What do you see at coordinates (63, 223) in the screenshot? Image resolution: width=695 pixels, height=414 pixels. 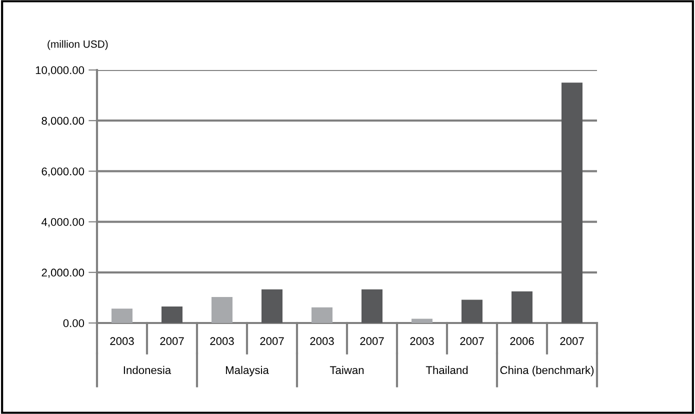 I see `y-tick-label: 4,000.00` at bounding box center [63, 223].